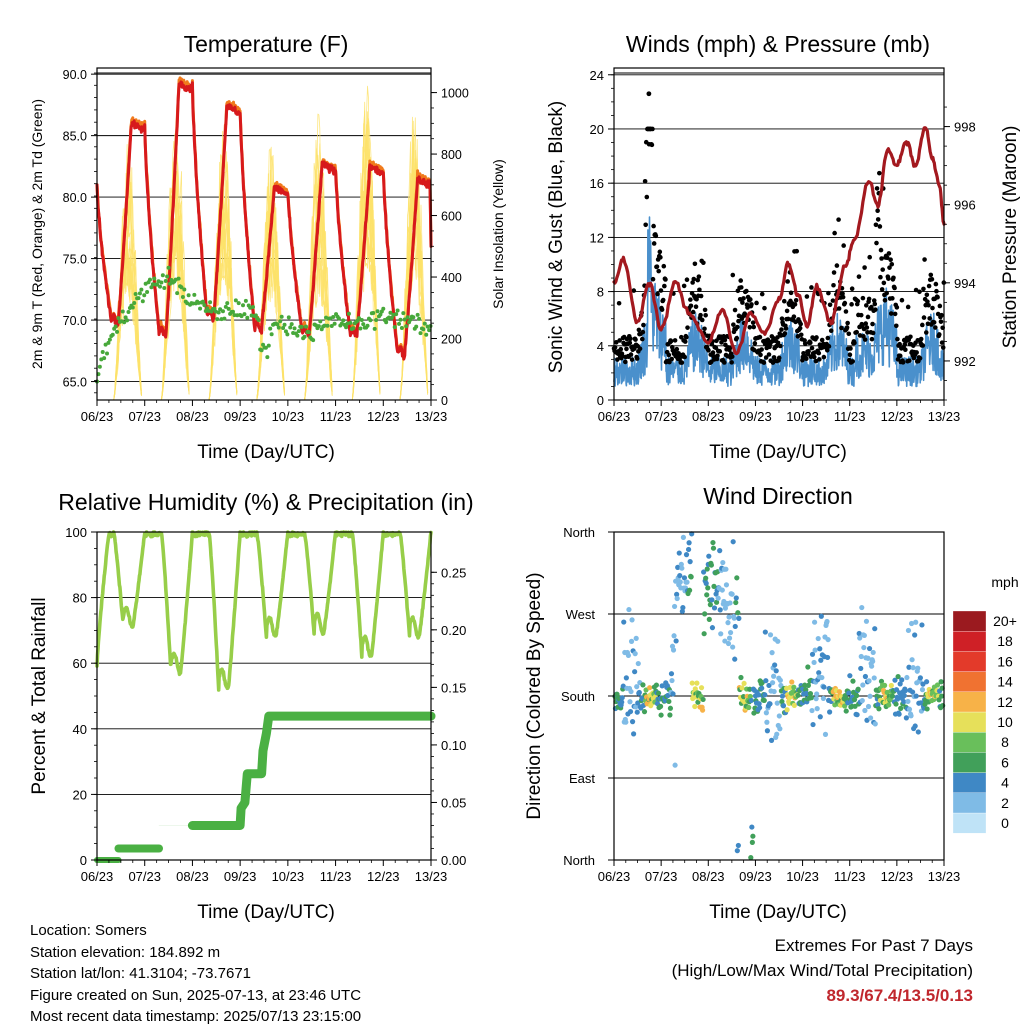 This screenshot has width=1024, height=1028. Describe the element at coordinates (431, 416) in the screenshot. I see `temperature-xtick-label: 13/23` at that location.